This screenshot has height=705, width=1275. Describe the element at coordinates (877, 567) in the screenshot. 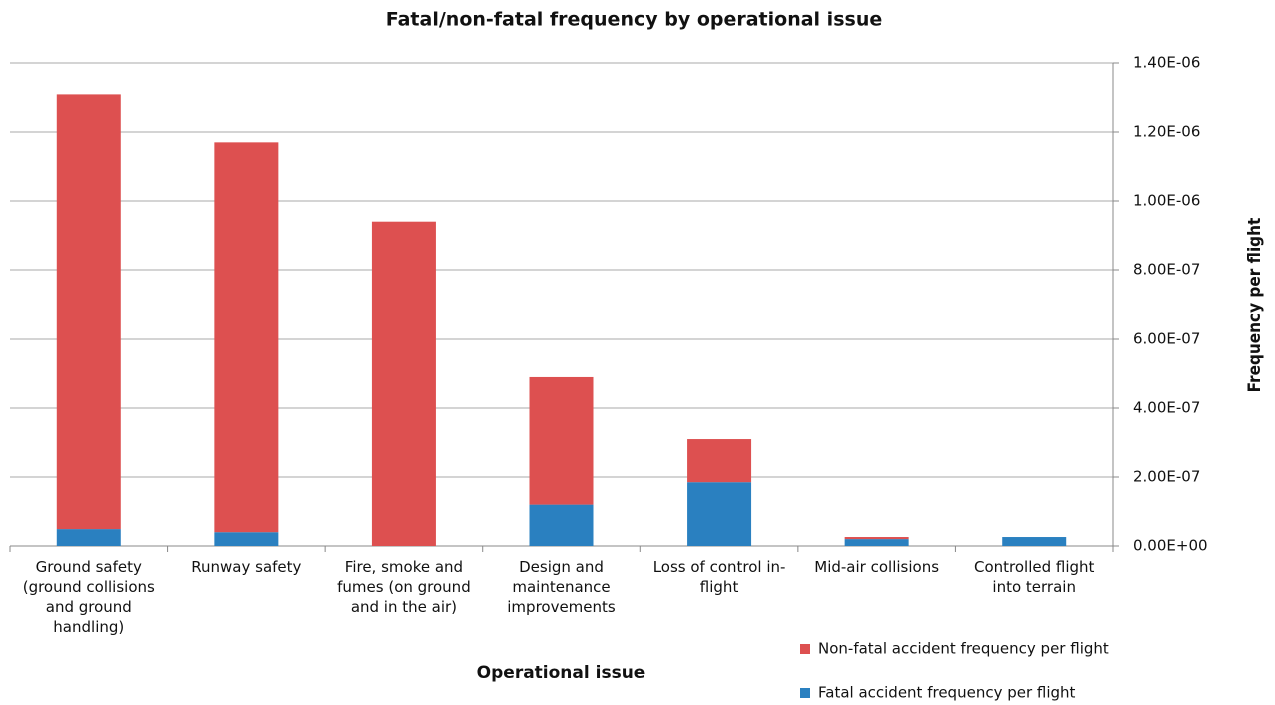

I see `x-tick-label: Mid-air collisions` at that location.